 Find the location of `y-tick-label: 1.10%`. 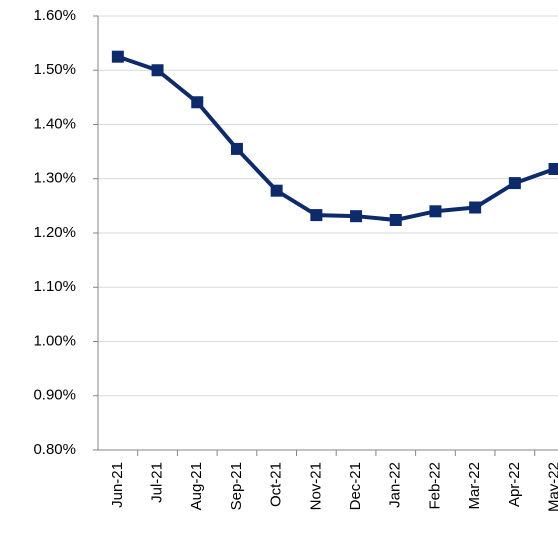

y-tick-label: 1.10% is located at coordinates (54, 286).